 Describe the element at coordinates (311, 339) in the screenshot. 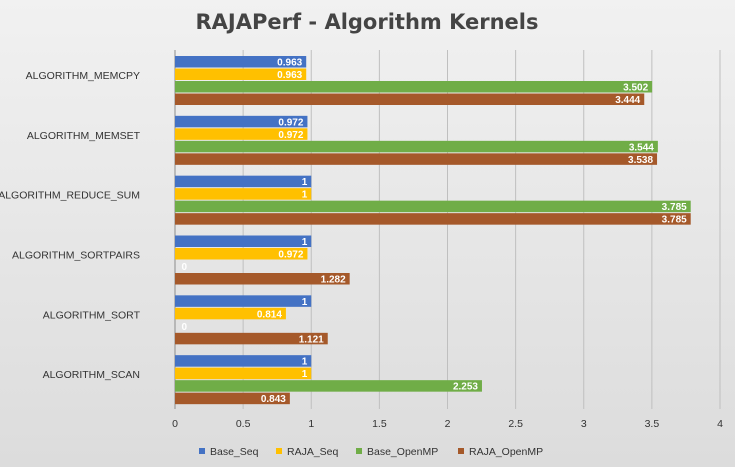

I see `data-label: 1.121` at that location.